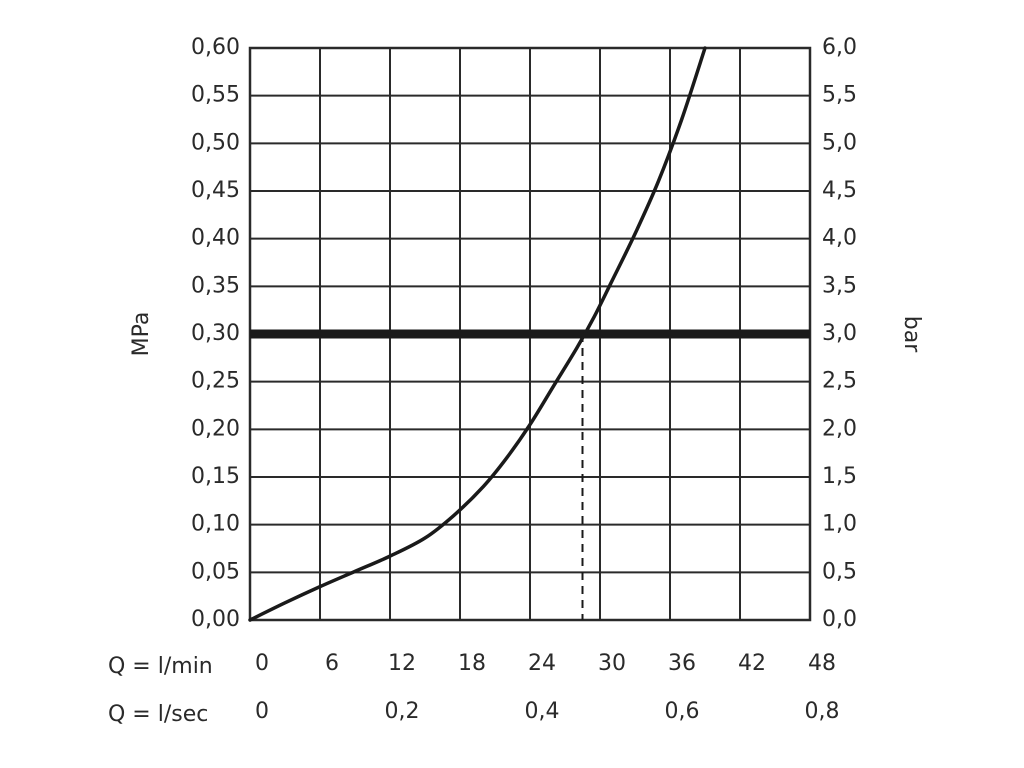  What do you see at coordinates (215, 285) in the screenshot?
I see `y-left-tick-label: 0,35` at bounding box center [215, 285].